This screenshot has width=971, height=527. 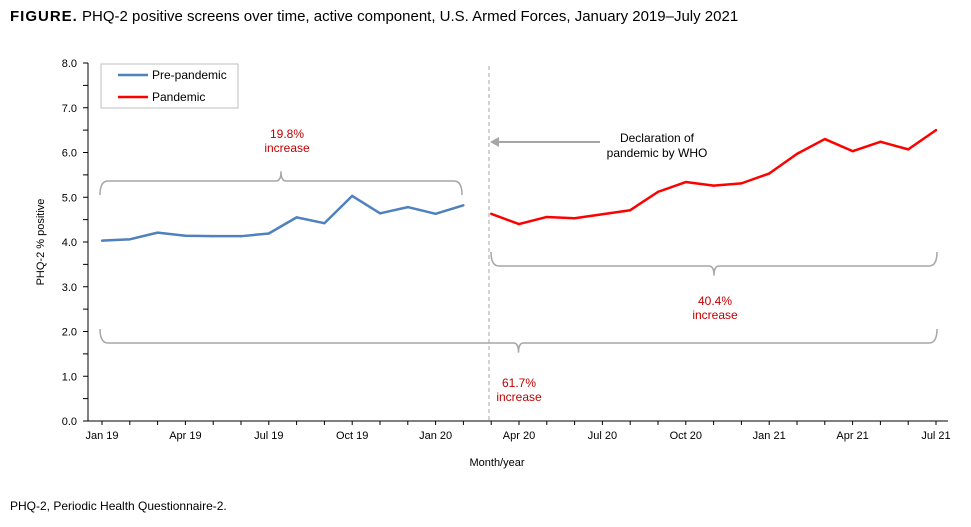 I want to click on x-tick-label: Apr 20, so click(x=519, y=436).